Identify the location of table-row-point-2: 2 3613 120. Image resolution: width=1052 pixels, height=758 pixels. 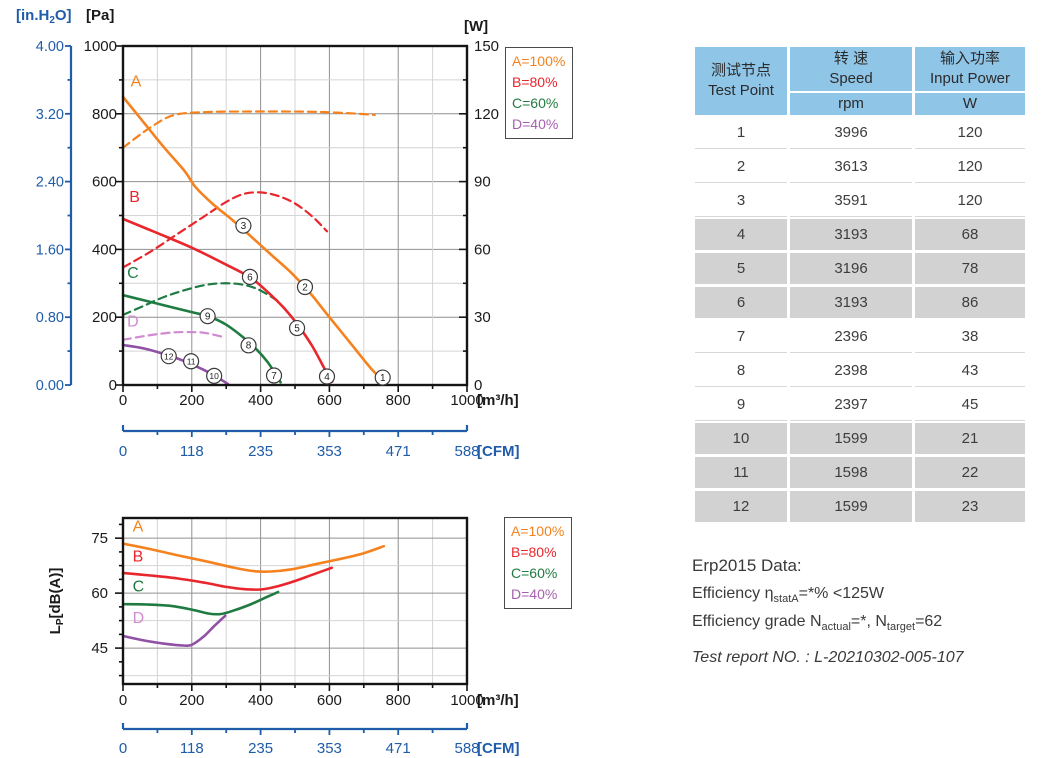
(860, 167).